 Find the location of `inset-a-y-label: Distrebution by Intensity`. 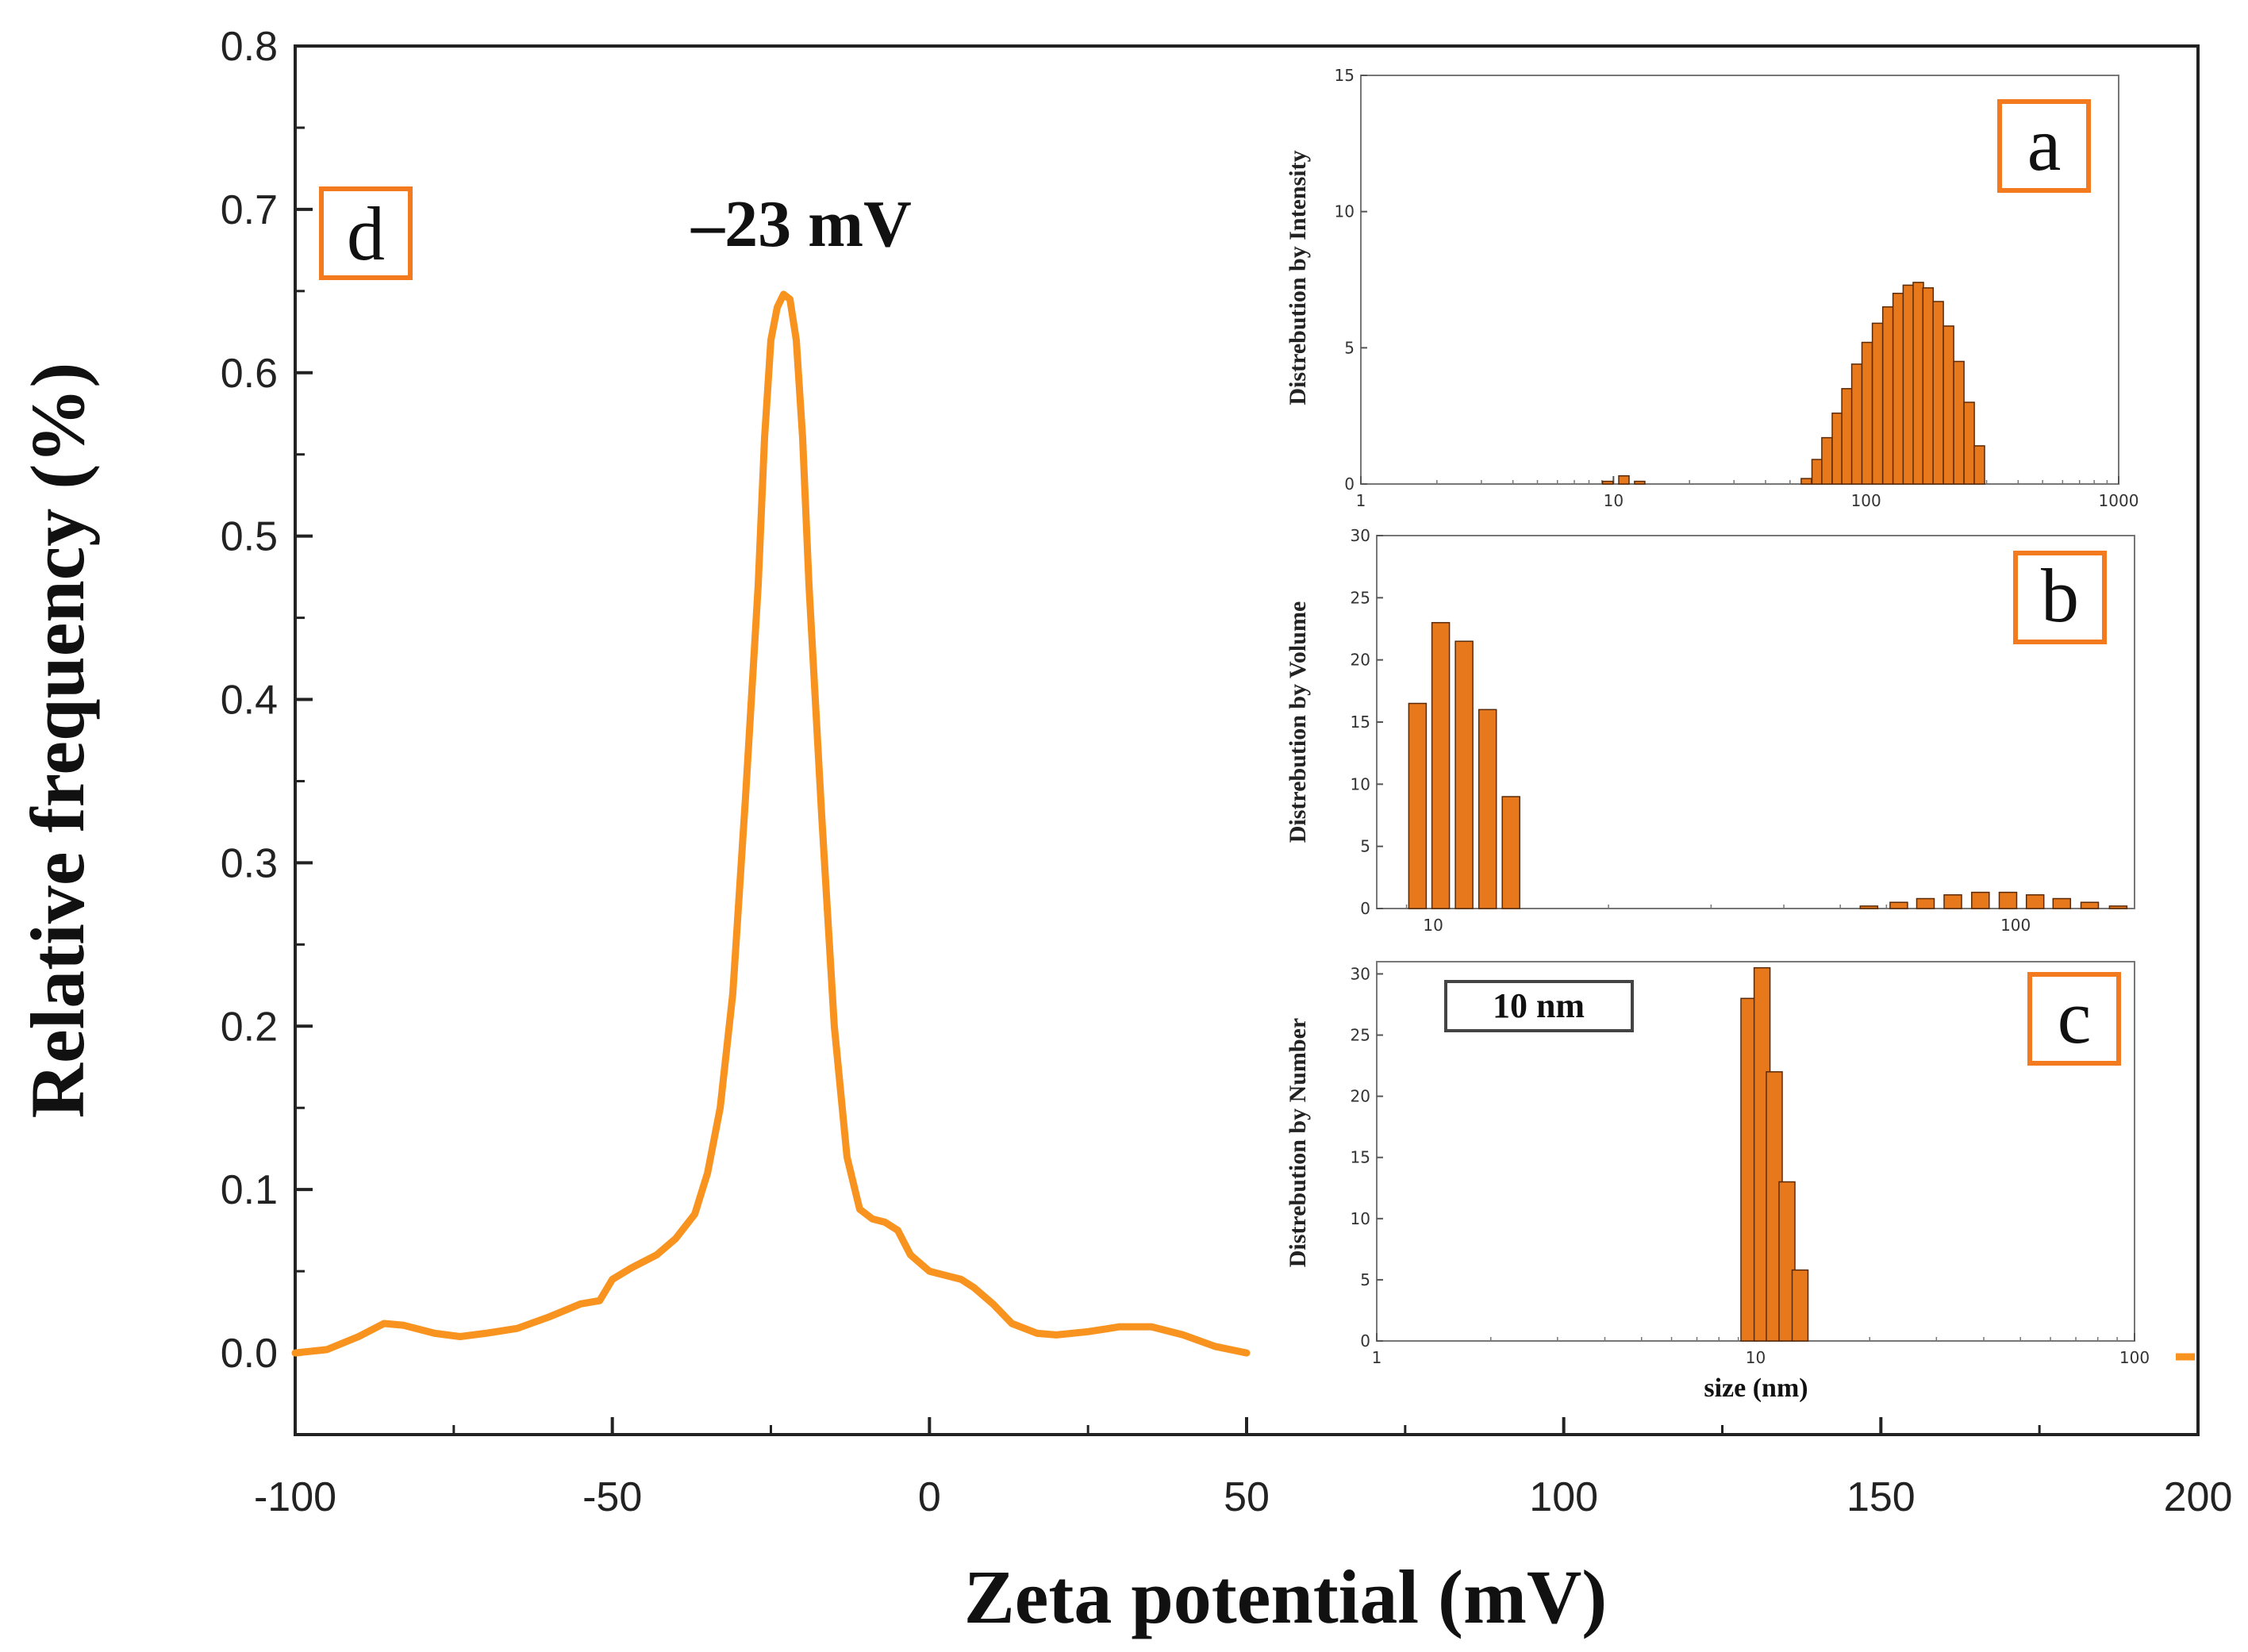

inset-a-y-label: Distrebution by Intensity is located at coordinates (1298, 277).